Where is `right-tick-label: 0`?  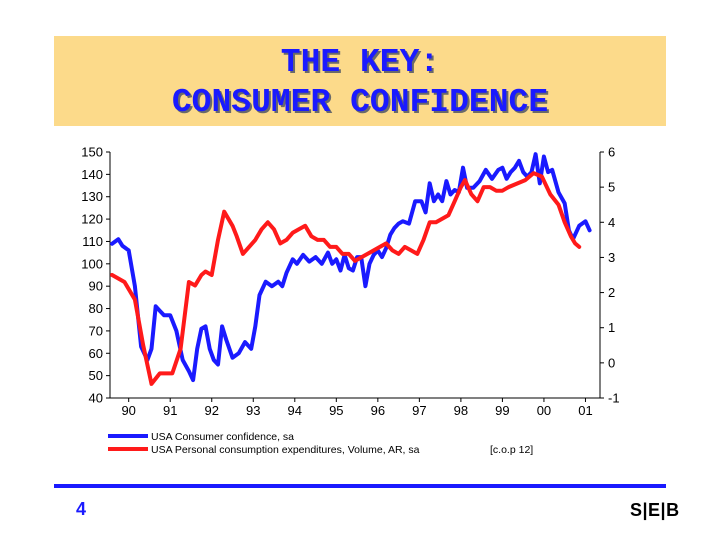 right-tick-label: 0 is located at coordinates (611, 362).